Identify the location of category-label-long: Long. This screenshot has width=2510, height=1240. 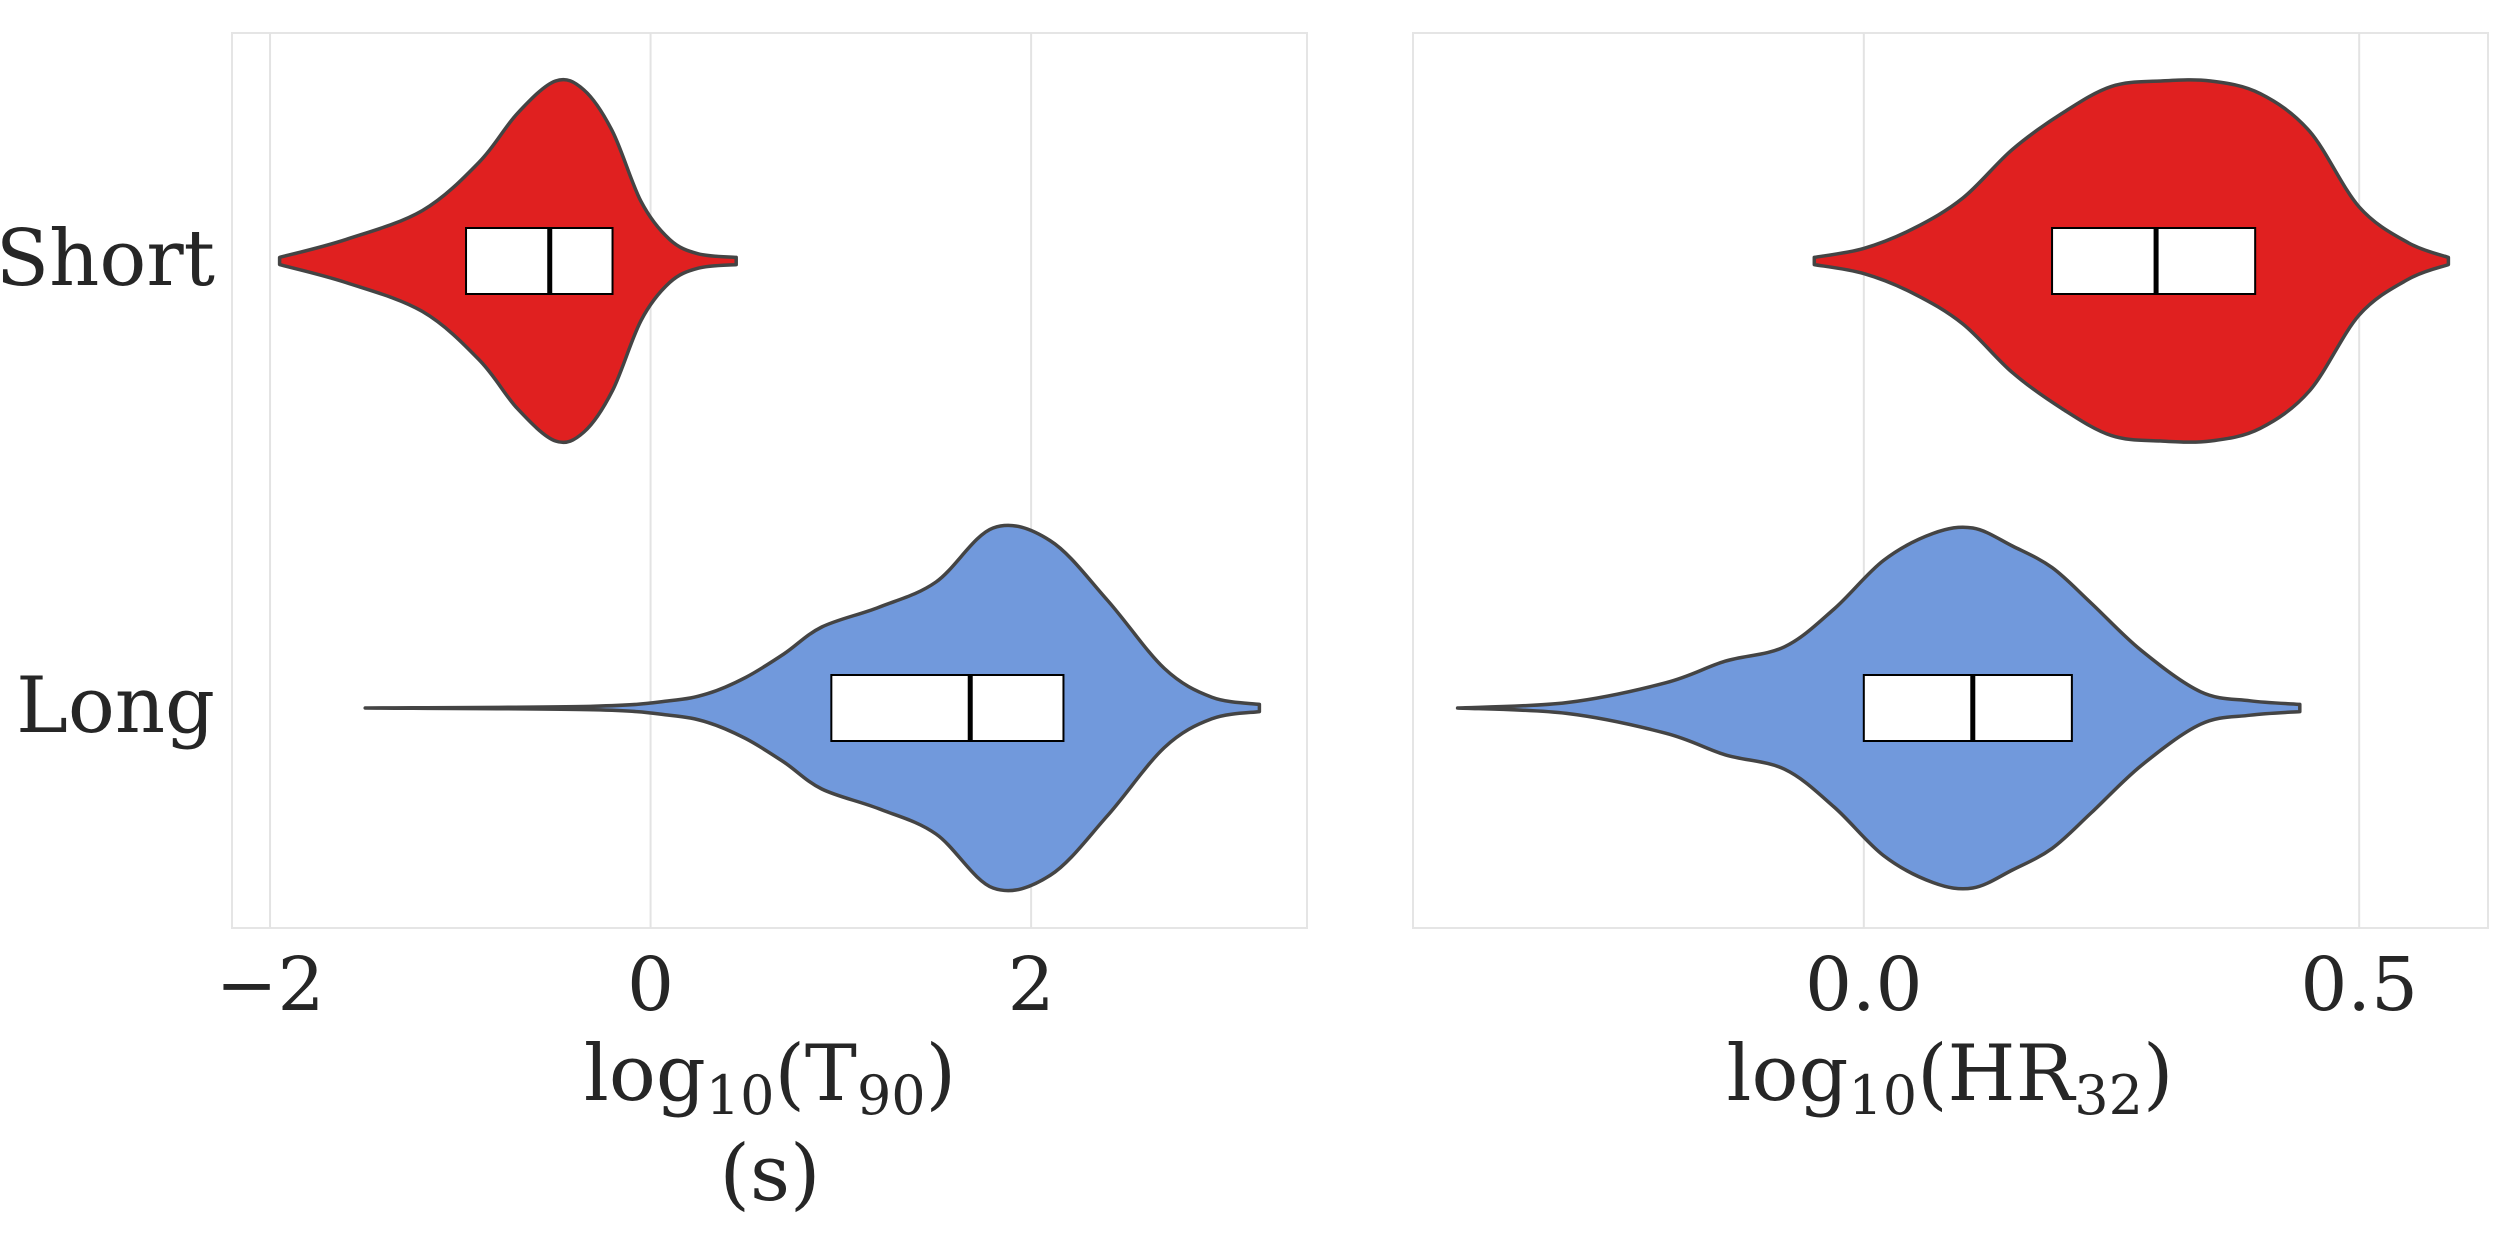
(115, 706).